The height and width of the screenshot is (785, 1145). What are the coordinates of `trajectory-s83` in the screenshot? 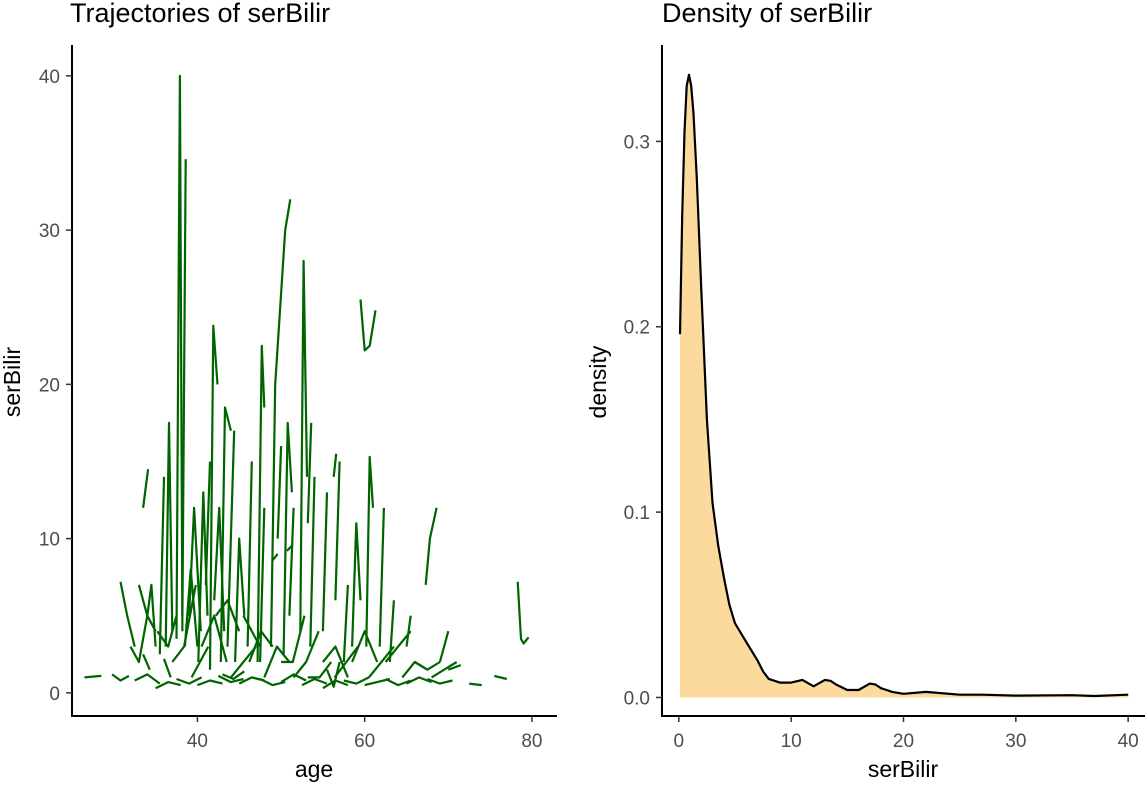 It's located at (233, 675).